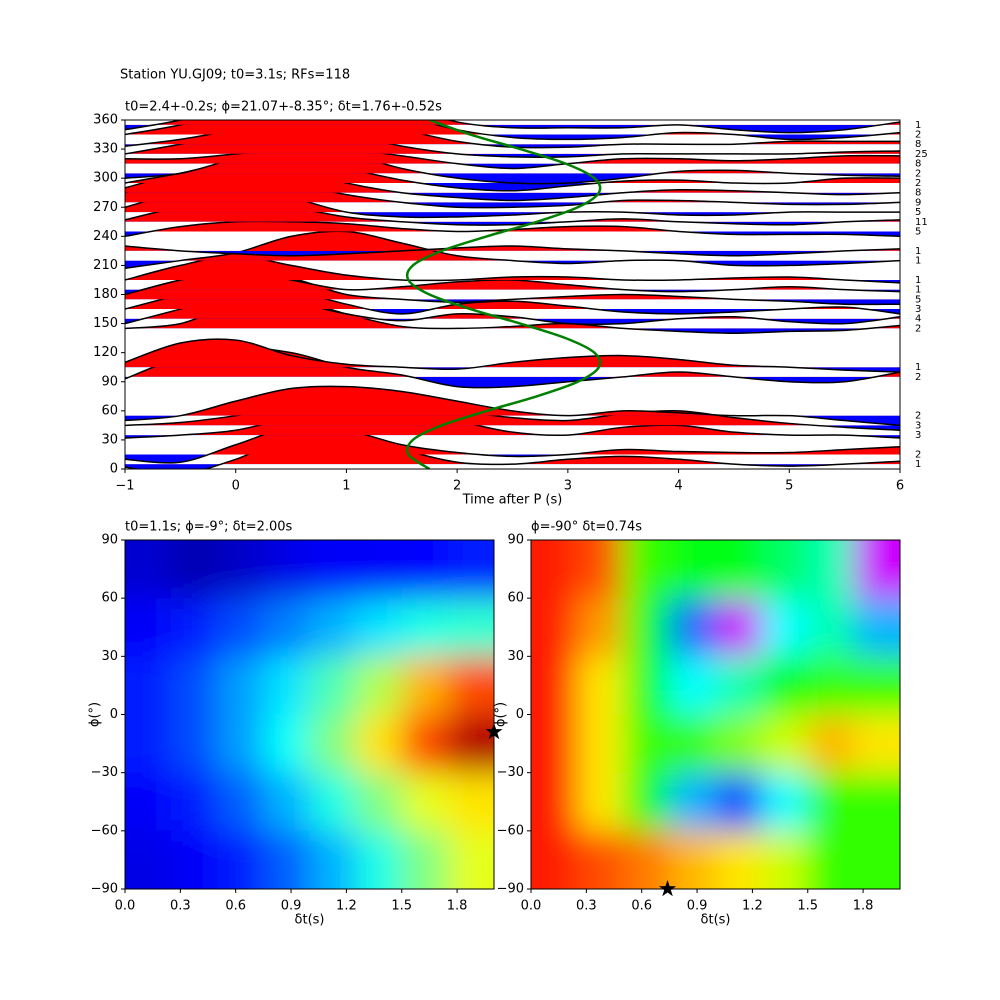 The image size is (1000, 1000). I want to click on x-tick-label: 0.0, so click(531, 906).